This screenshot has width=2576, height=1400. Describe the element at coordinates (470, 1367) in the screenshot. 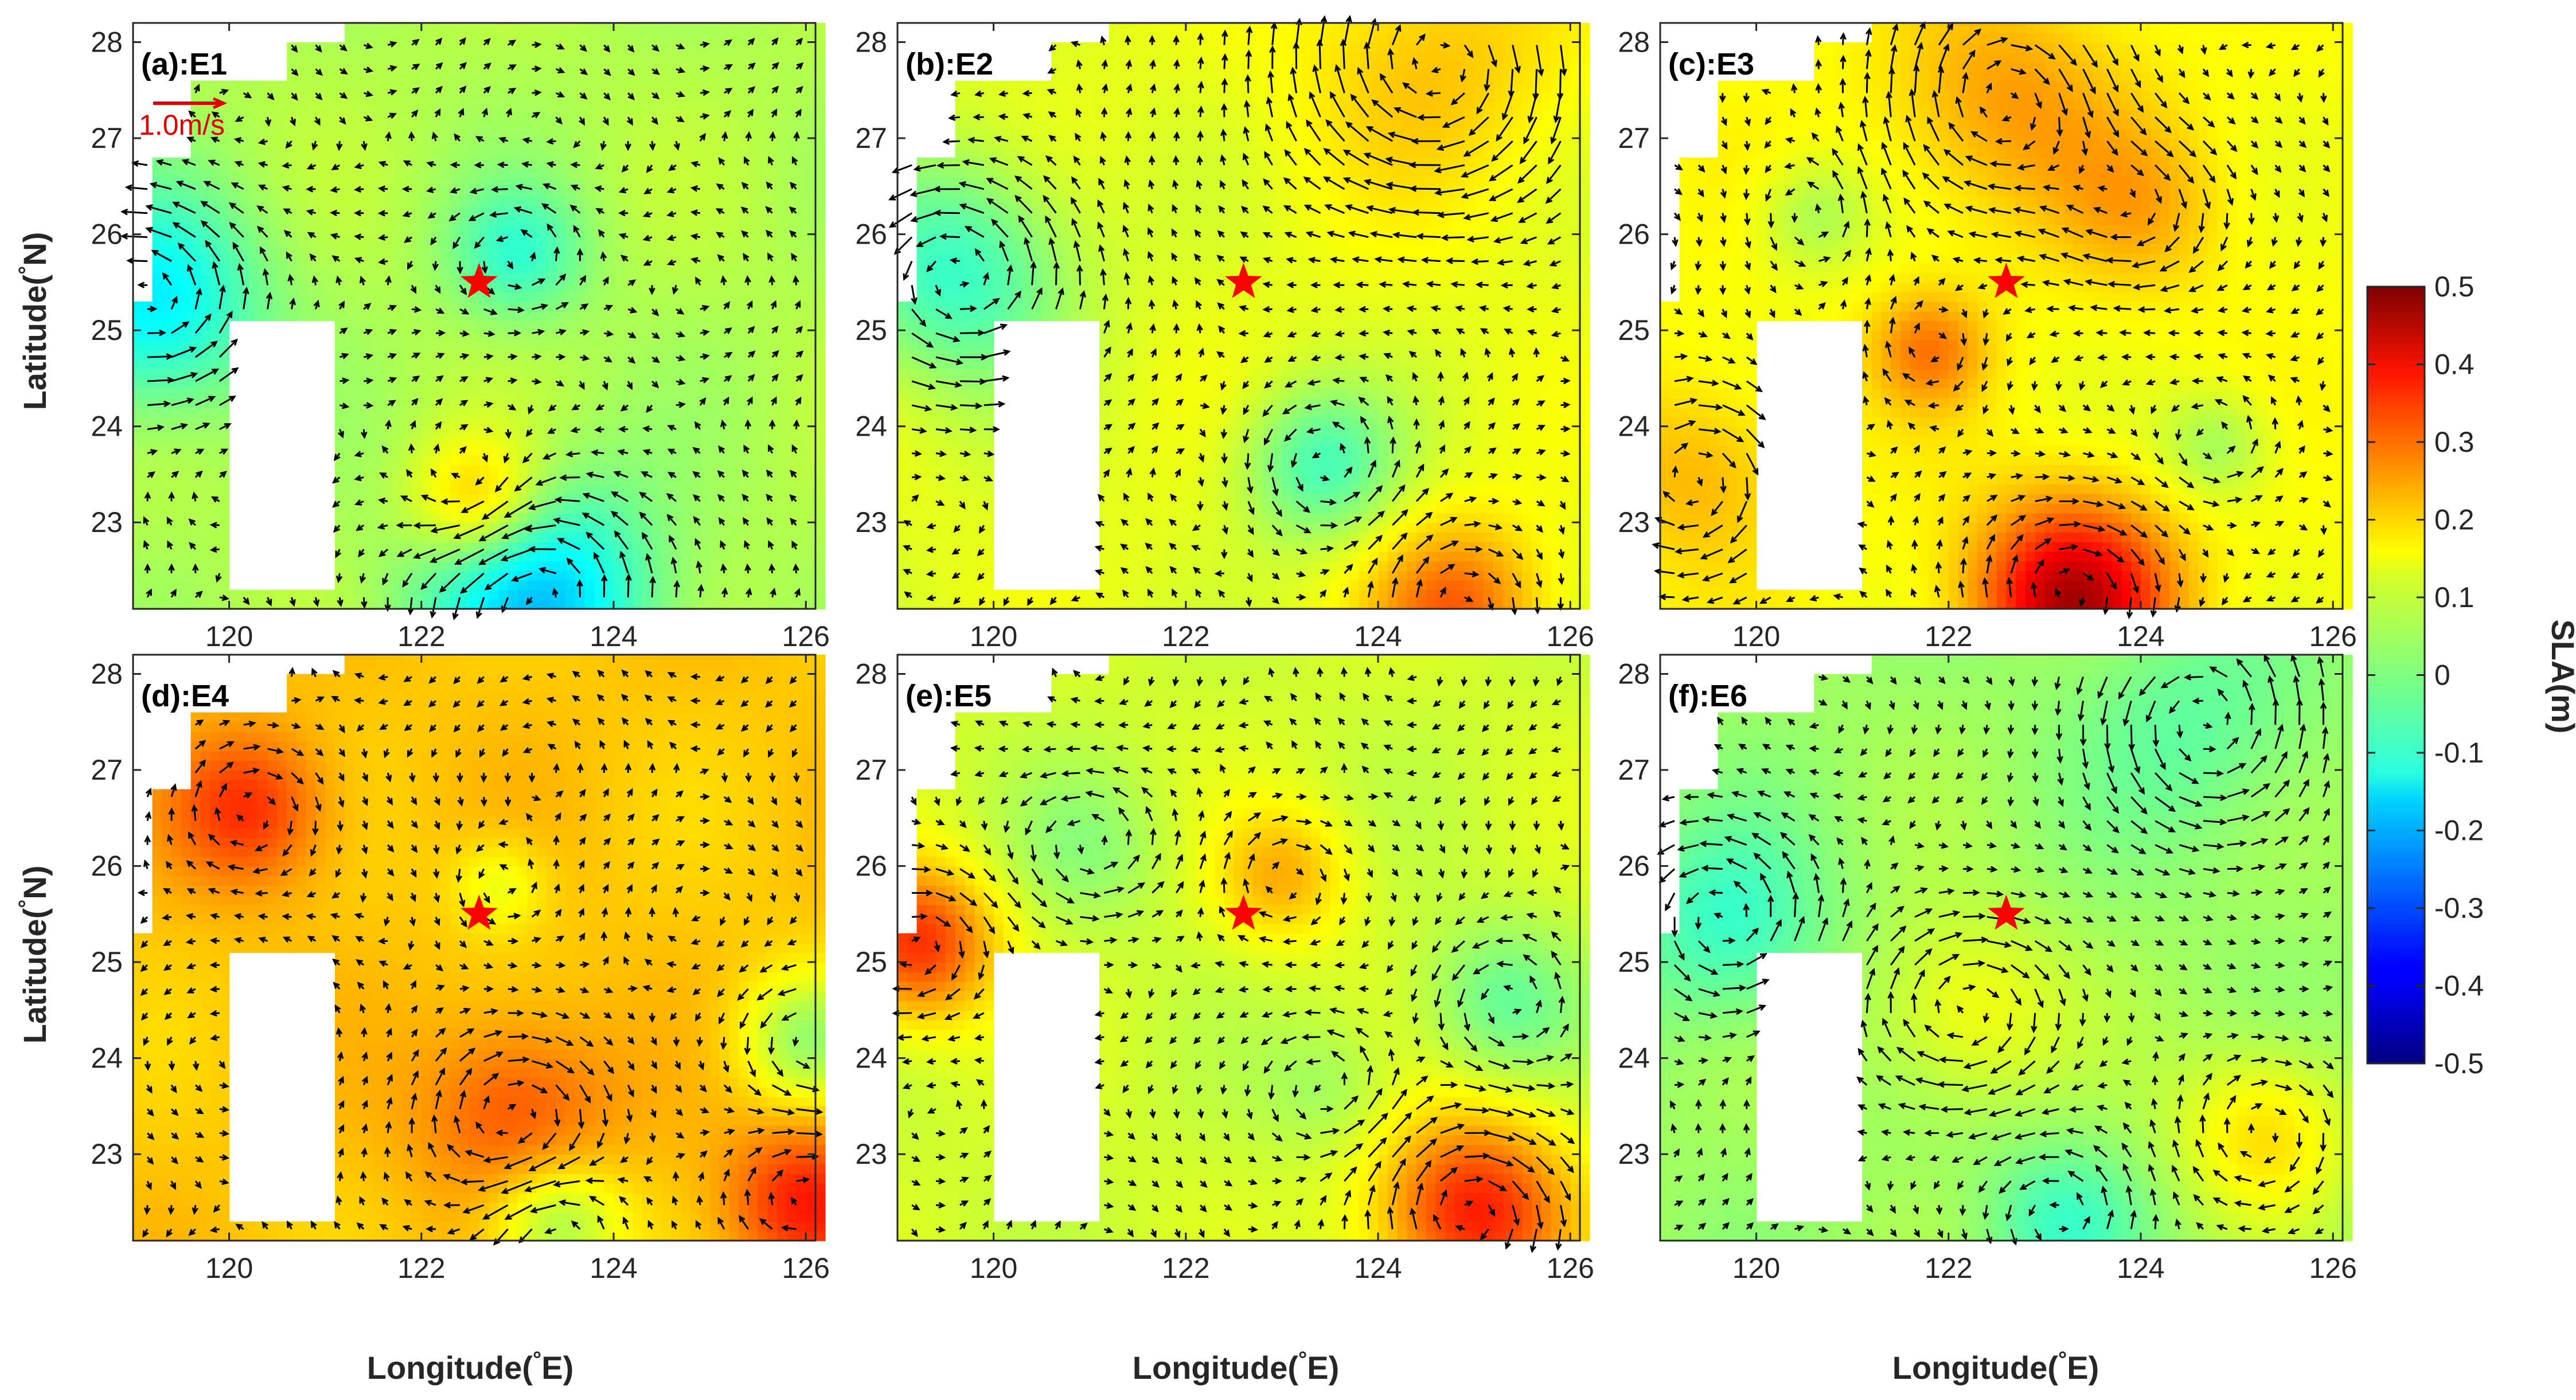

I see `xlabel-col1: Longitude(°E)` at that location.